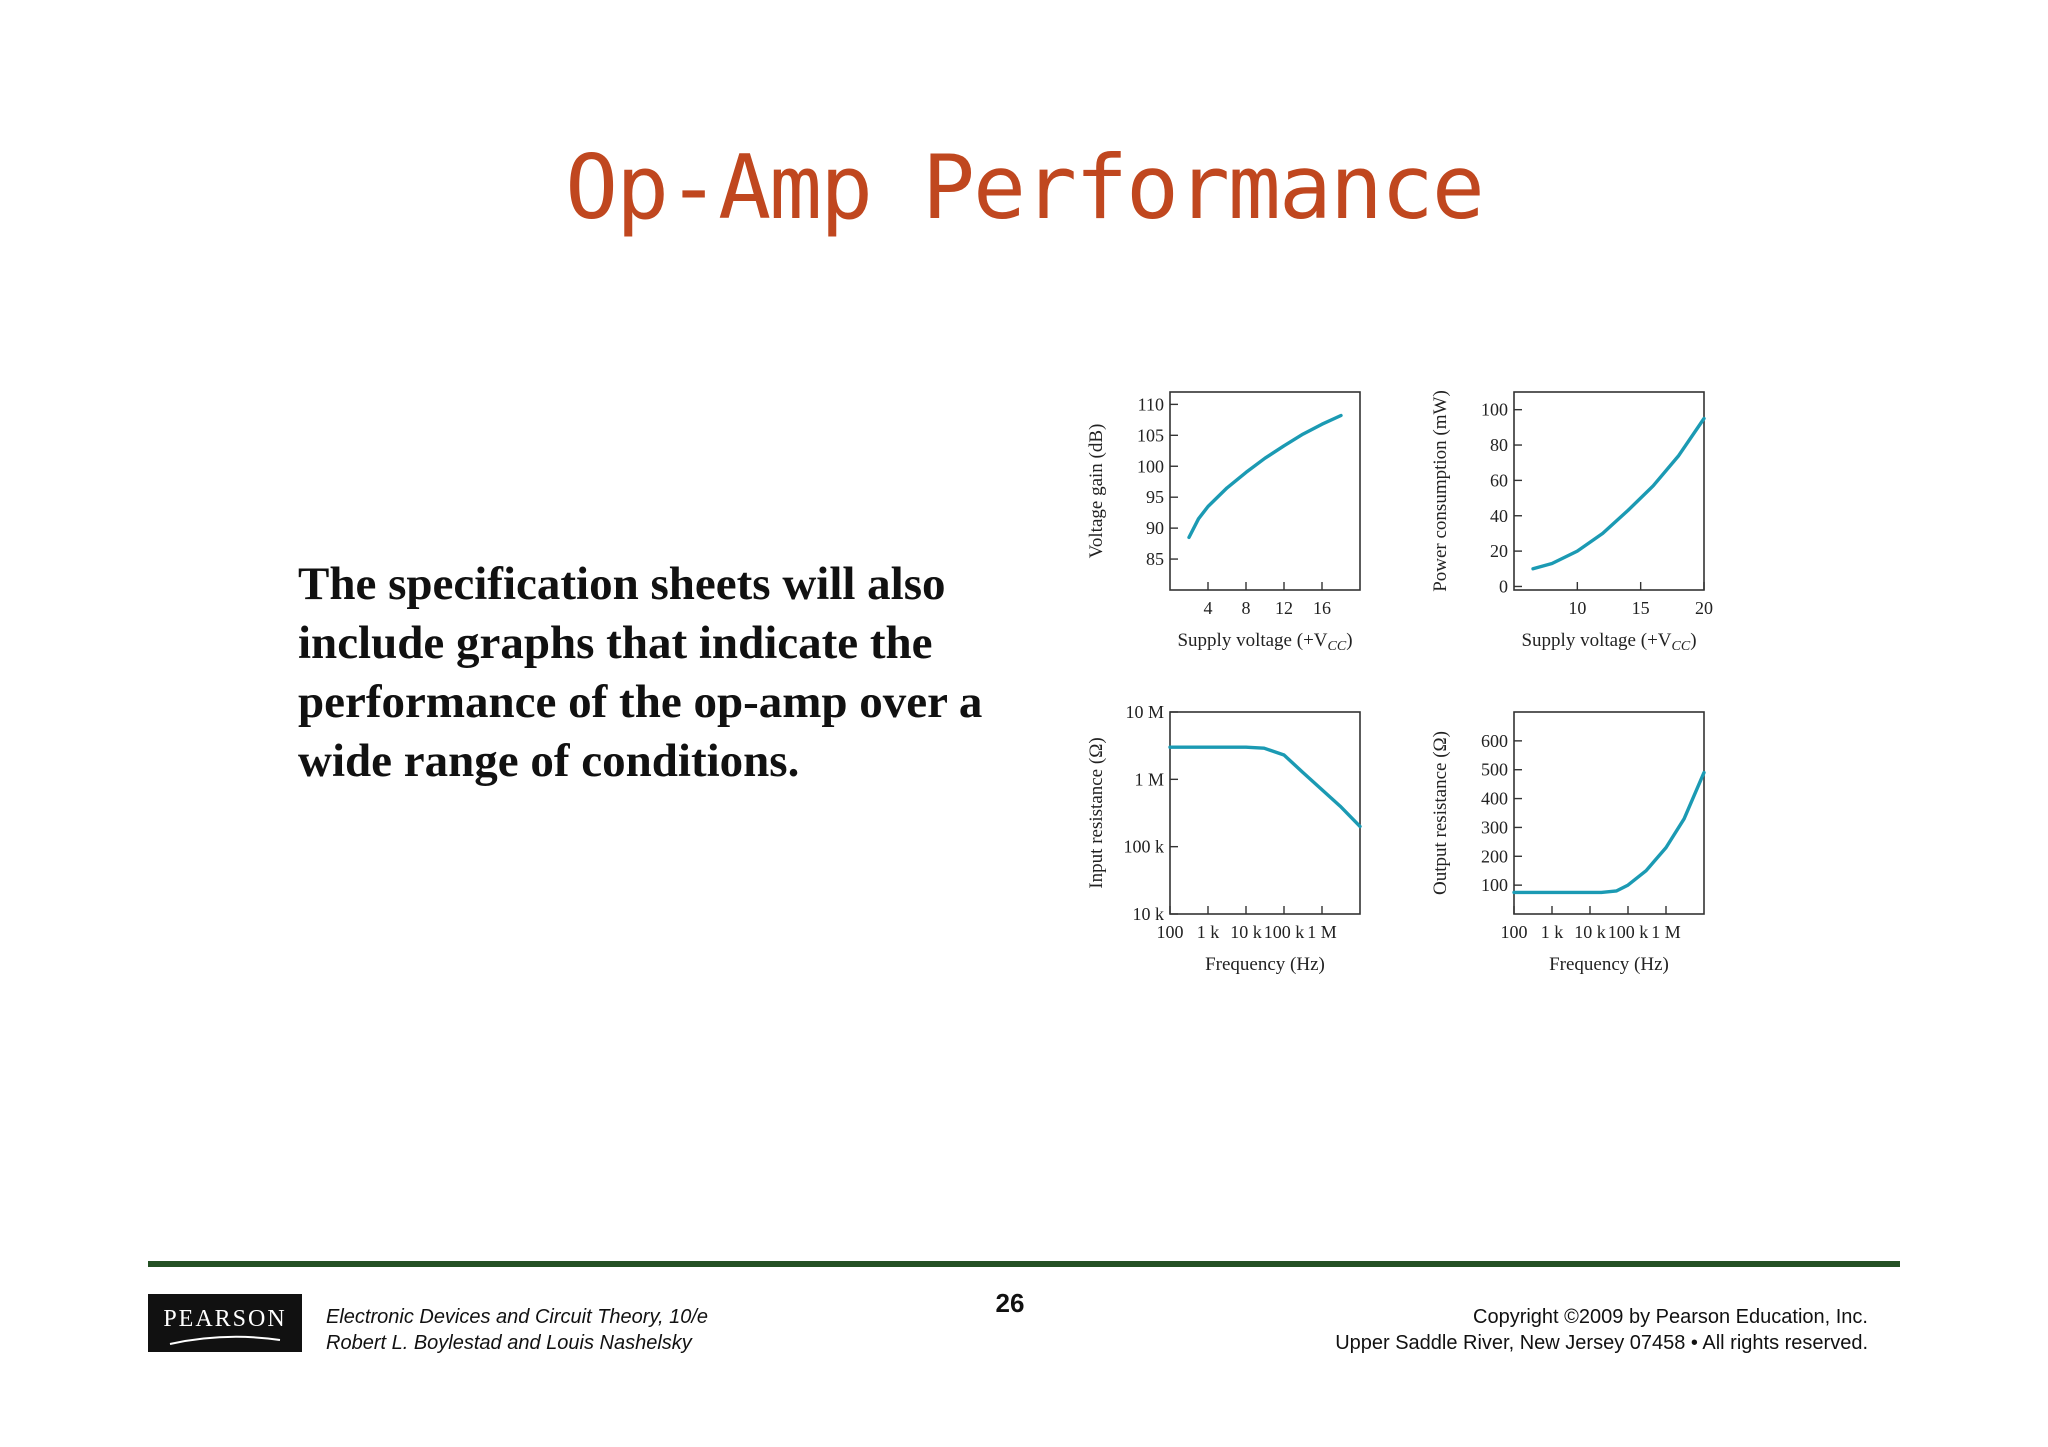  What do you see at coordinates (1096, 812) in the screenshot?
I see `chart-3-y-axis-label: Input resistance (Ω)` at bounding box center [1096, 812].